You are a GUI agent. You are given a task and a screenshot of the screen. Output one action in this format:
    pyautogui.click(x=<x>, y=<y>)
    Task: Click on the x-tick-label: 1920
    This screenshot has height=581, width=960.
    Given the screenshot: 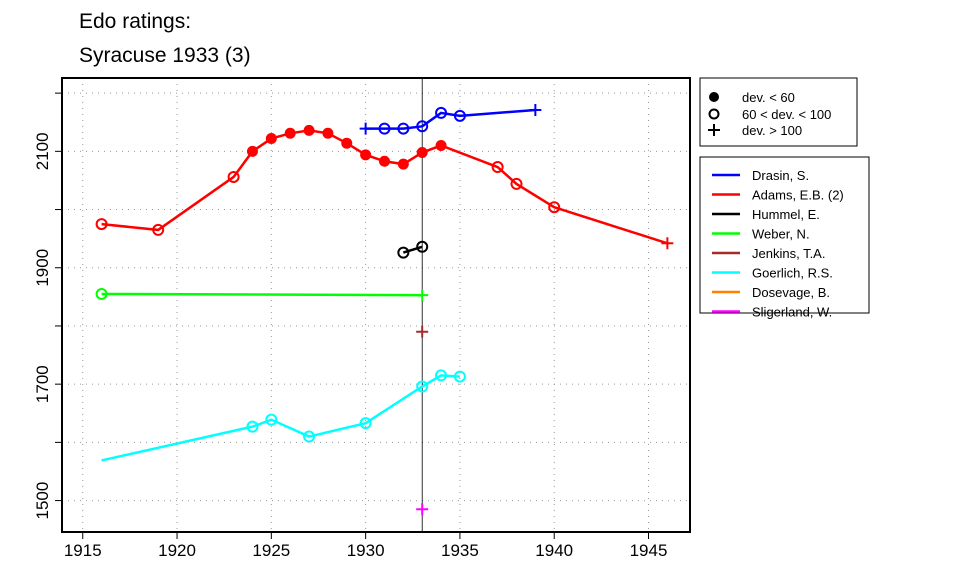 What is the action you would take?
    pyautogui.click(x=177, y=550)
    